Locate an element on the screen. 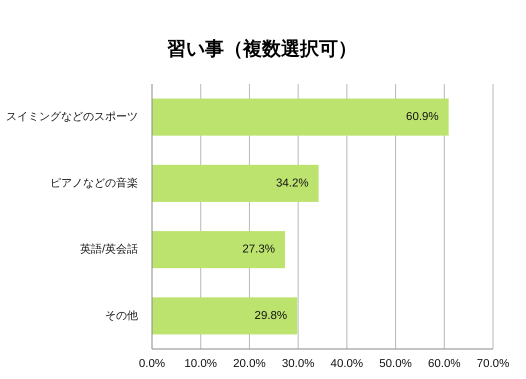  chart-title: 習い事（複数選択可） is located at coordinates (262, 49).